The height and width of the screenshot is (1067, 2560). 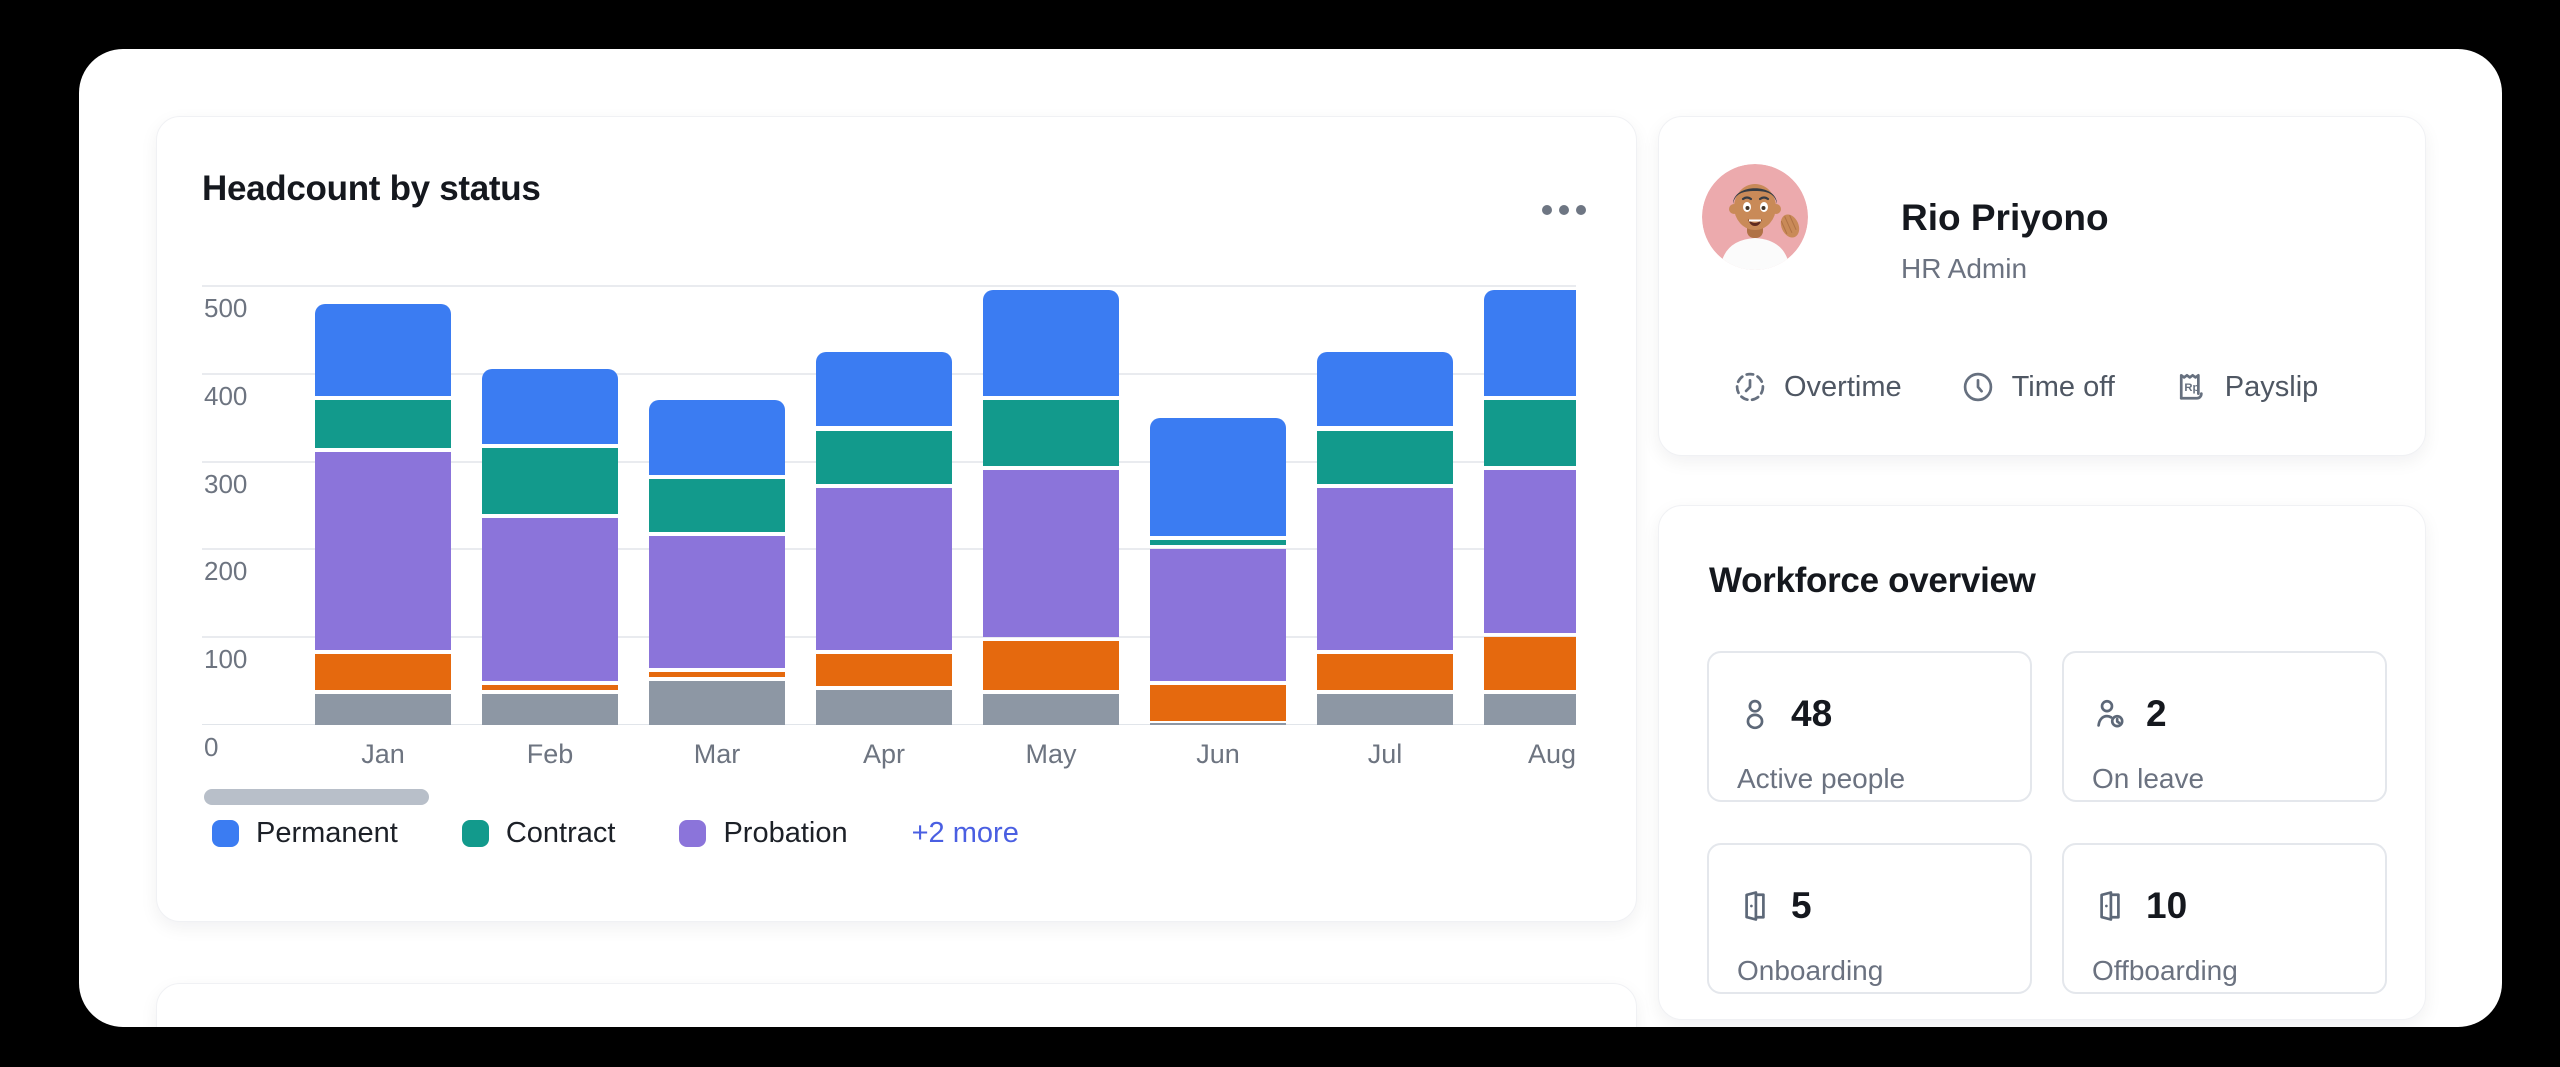 I want to click on card-menu-button, so click(x=1564, y=210).